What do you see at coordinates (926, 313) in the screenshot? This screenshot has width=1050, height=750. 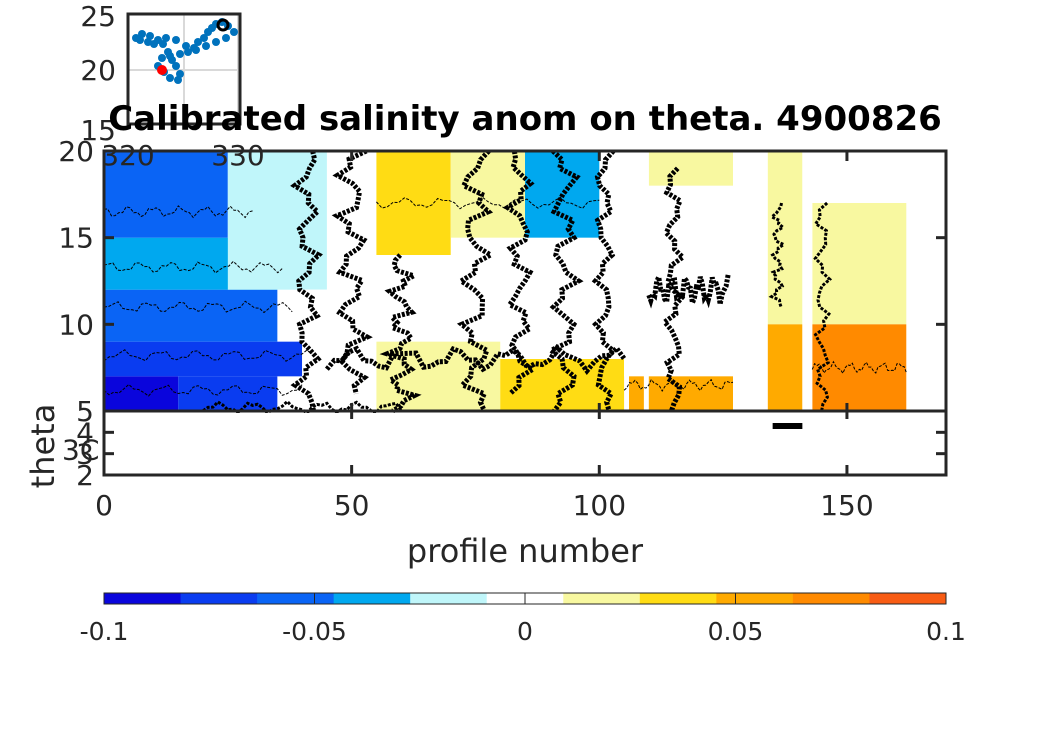 I see `no-data-region` at bounding box center [926, 313].